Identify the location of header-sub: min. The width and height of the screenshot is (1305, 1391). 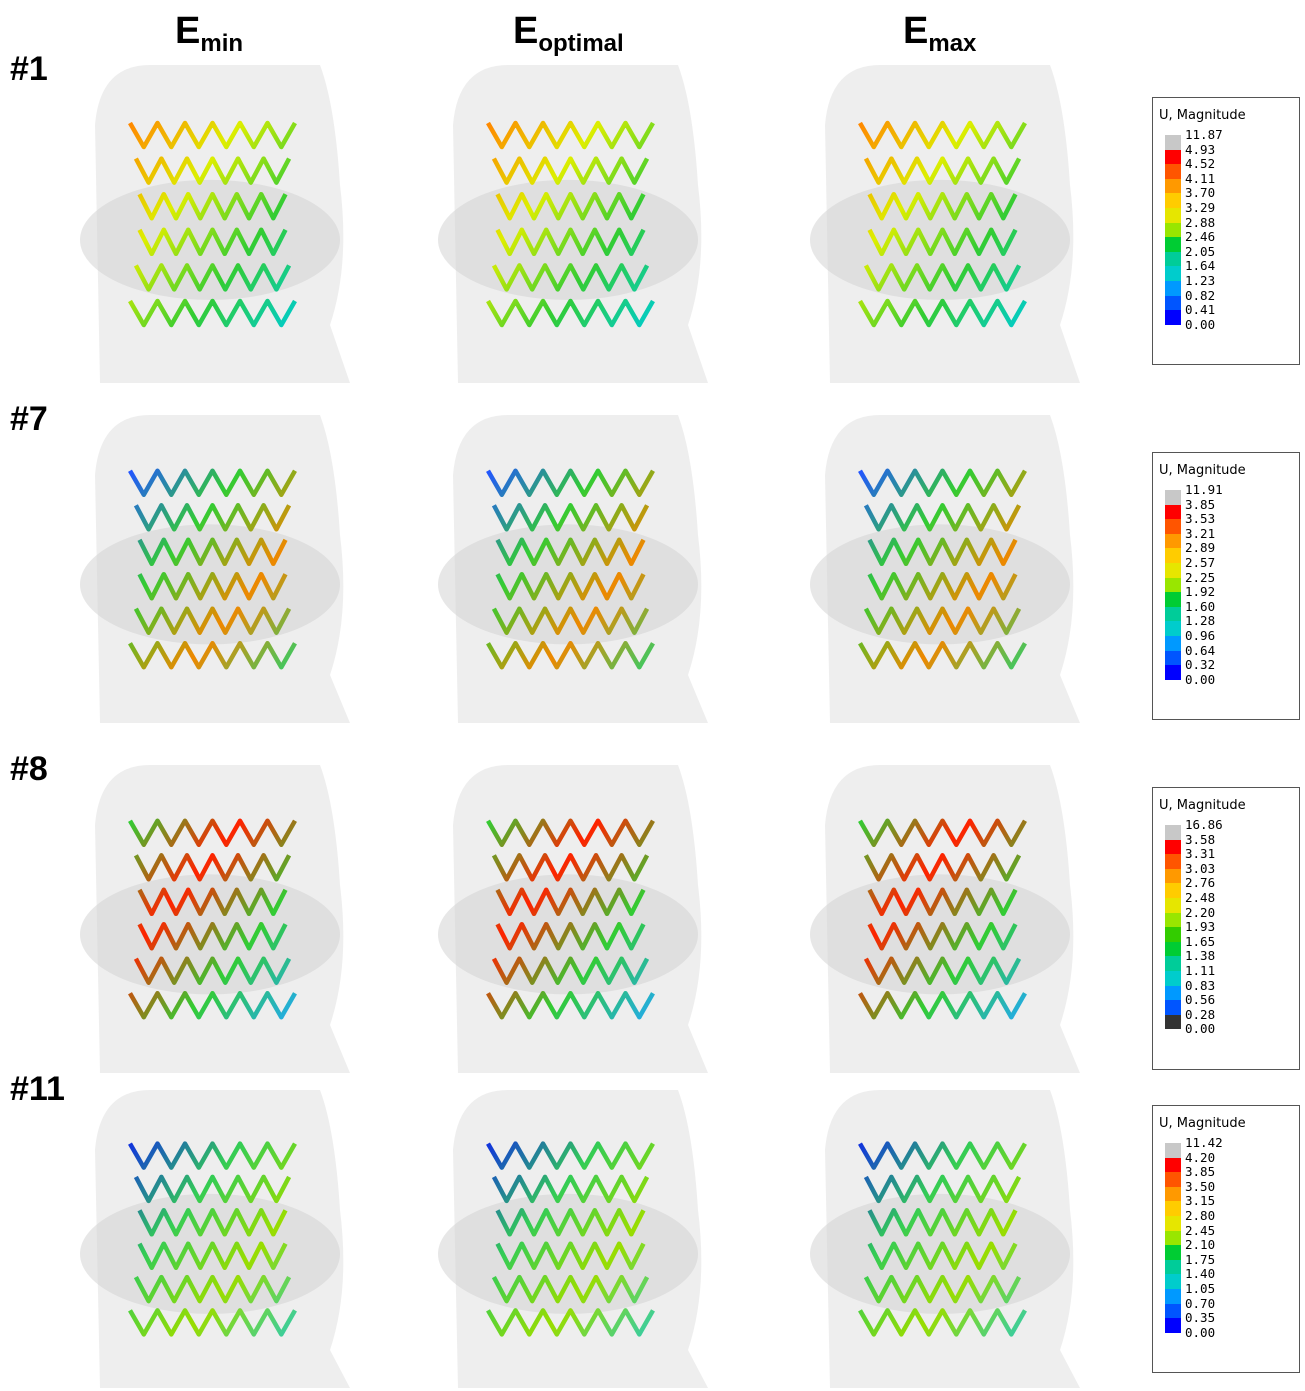
(222, 43).